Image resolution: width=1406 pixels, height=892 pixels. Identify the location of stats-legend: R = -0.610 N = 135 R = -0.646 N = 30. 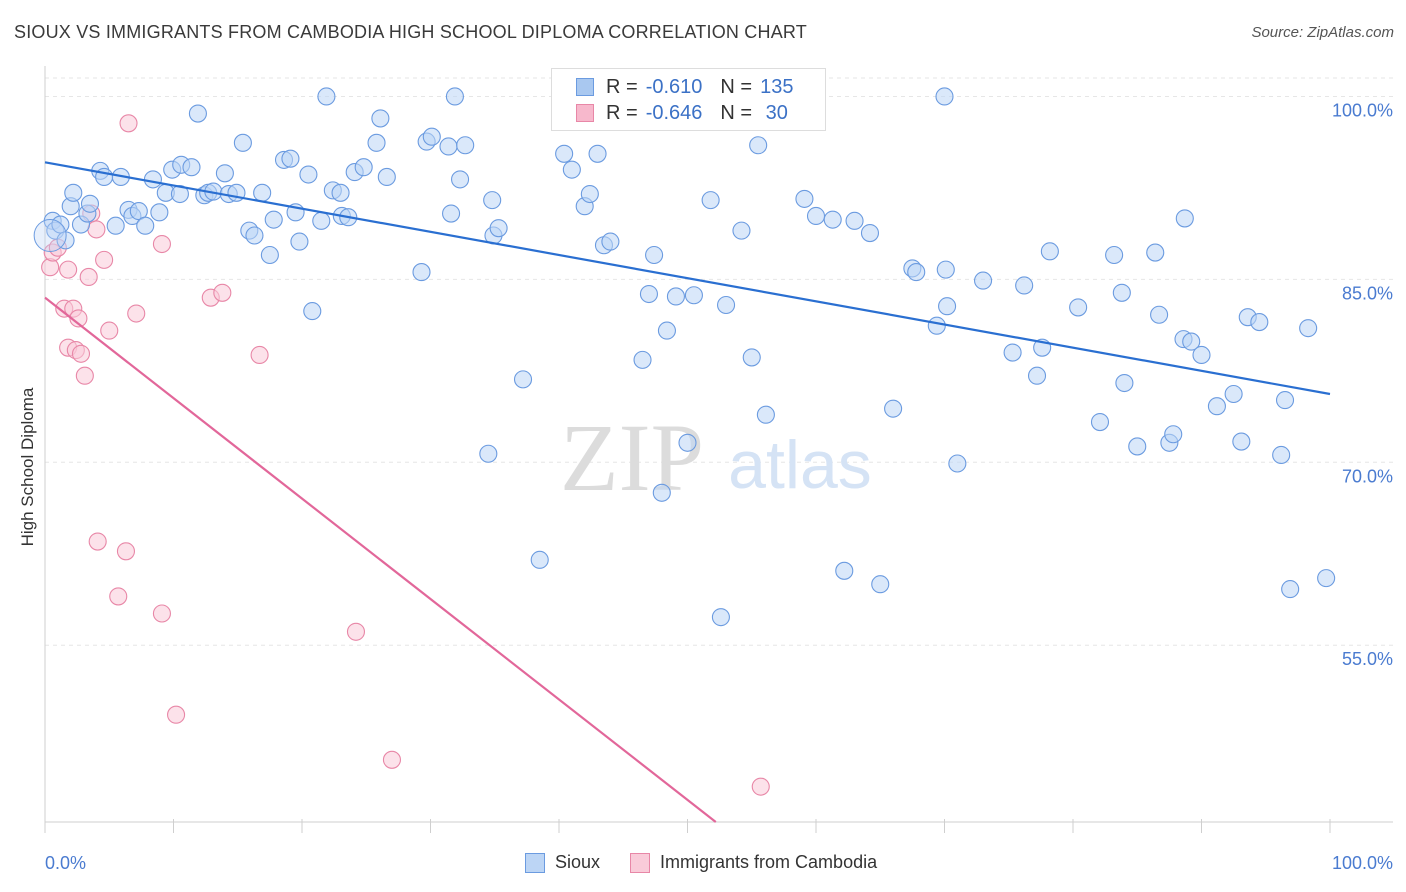
(688, 99).